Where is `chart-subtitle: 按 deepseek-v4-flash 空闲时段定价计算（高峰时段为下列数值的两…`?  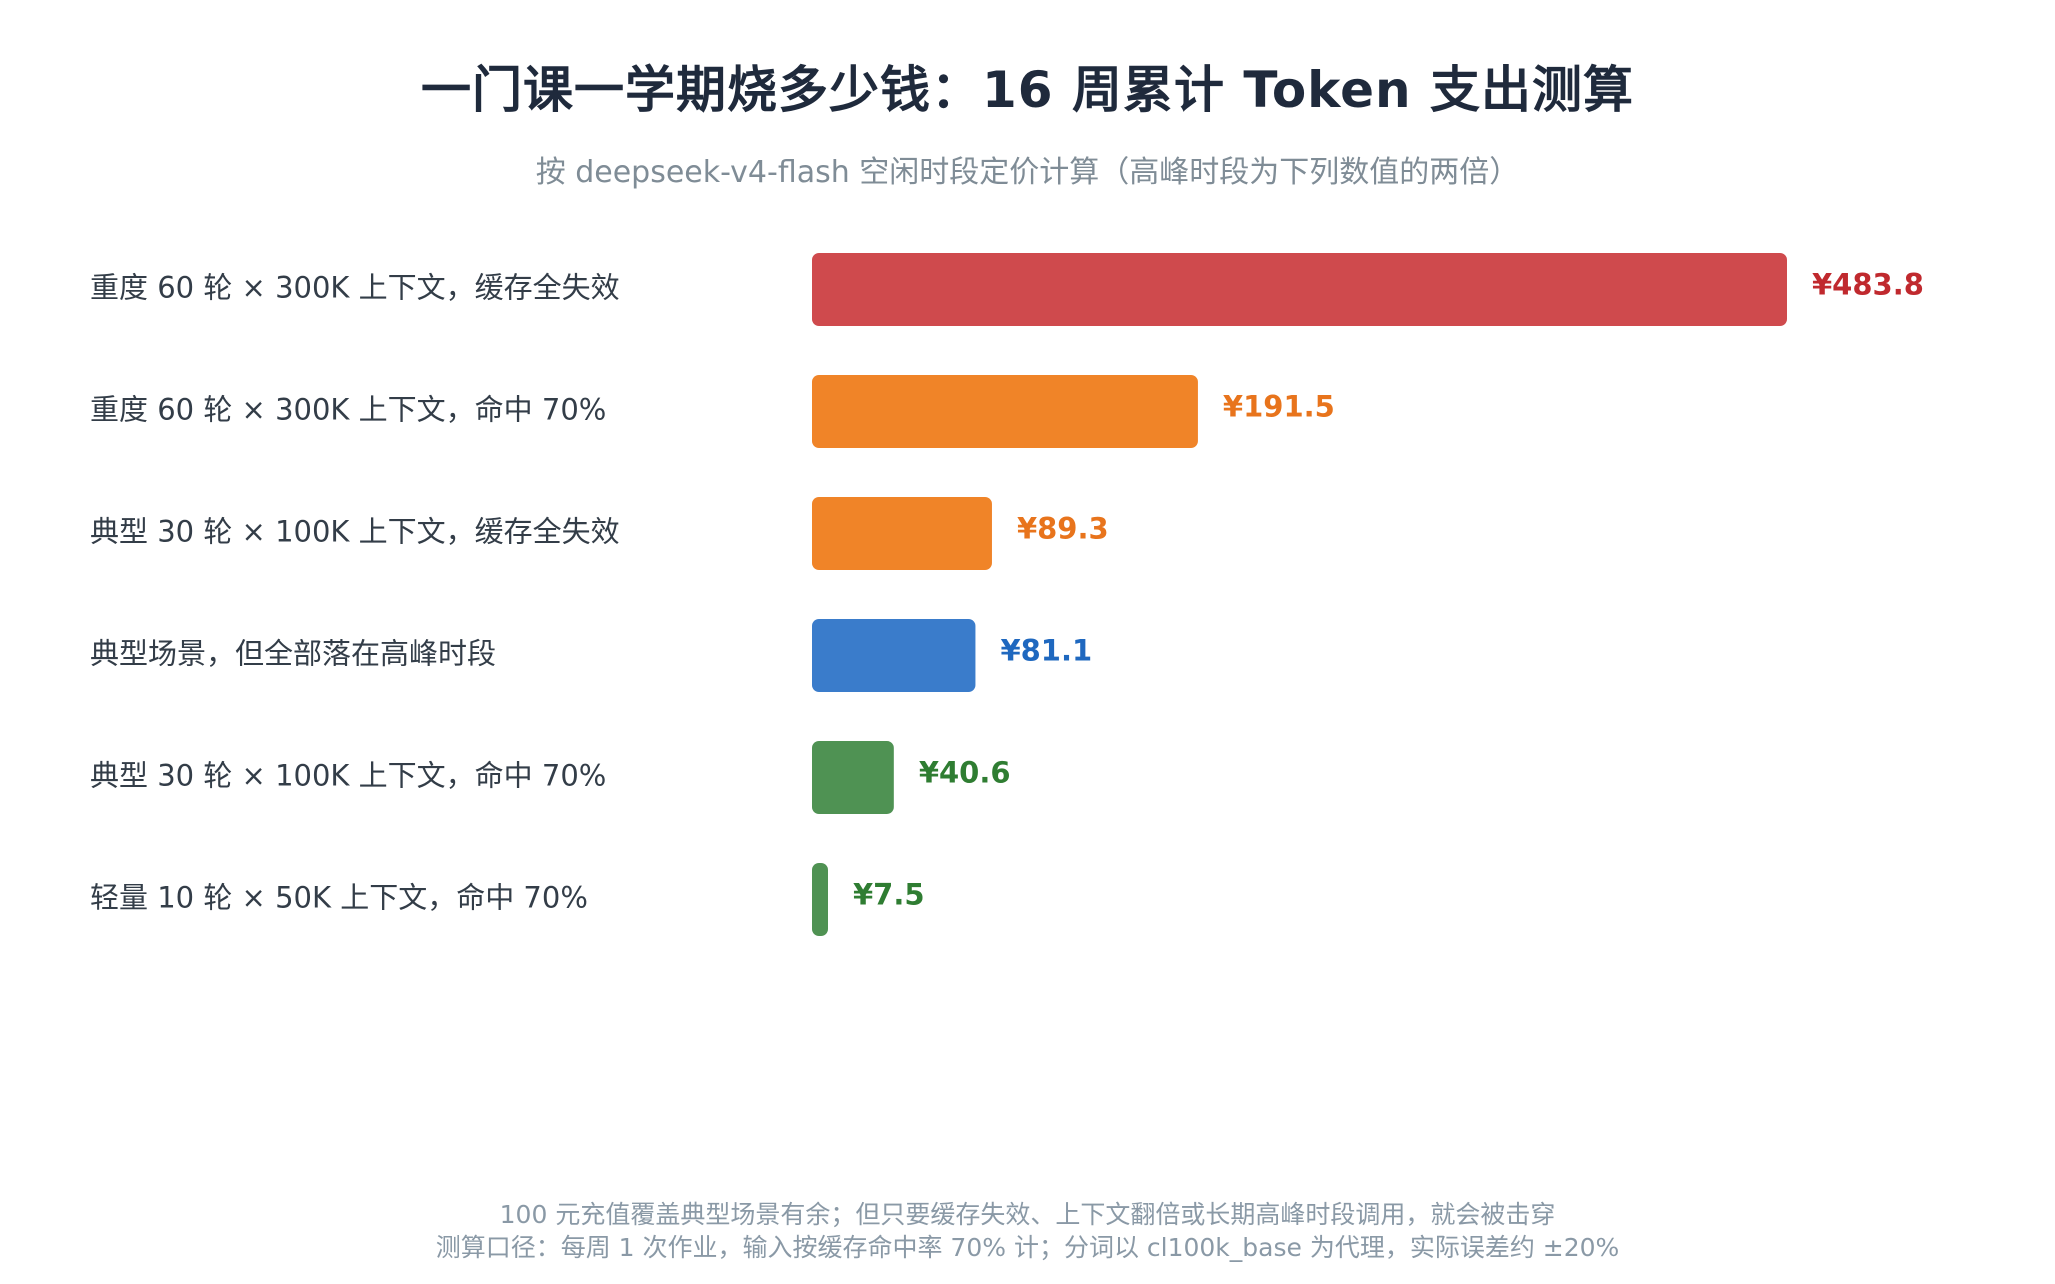
chart-subtitle: 按 deepseek-v4-flash 空闲时段定价计算（高峰时段为下列数值的两… is located at coordinates (1027, 172).